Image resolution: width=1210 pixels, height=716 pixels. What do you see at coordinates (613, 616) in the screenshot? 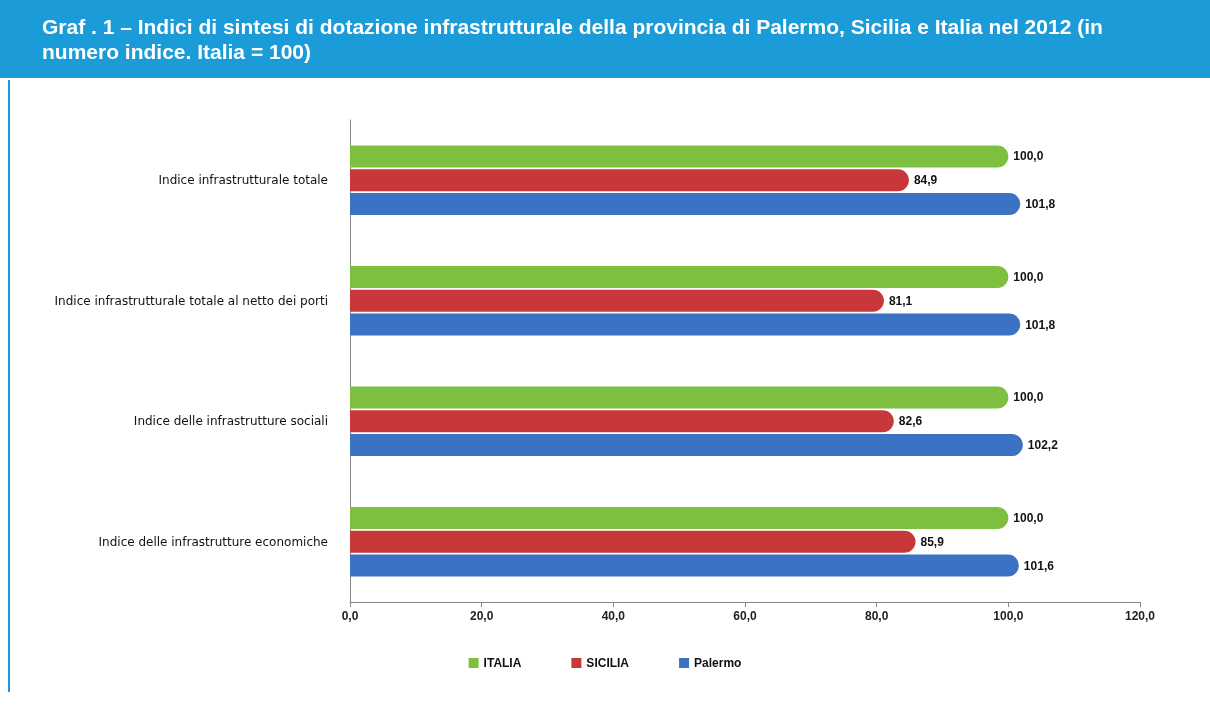
I see `x-tick-label: 40,0` at bounding box center [613, 616].